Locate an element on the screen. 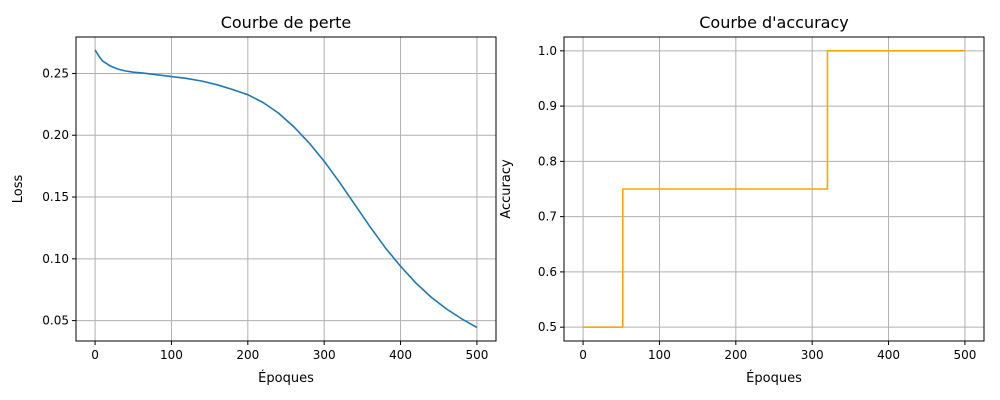 The height and width of the screenshot is (400, 1000). y-tick-label: 0.15 is located at coordinates (55, 197).